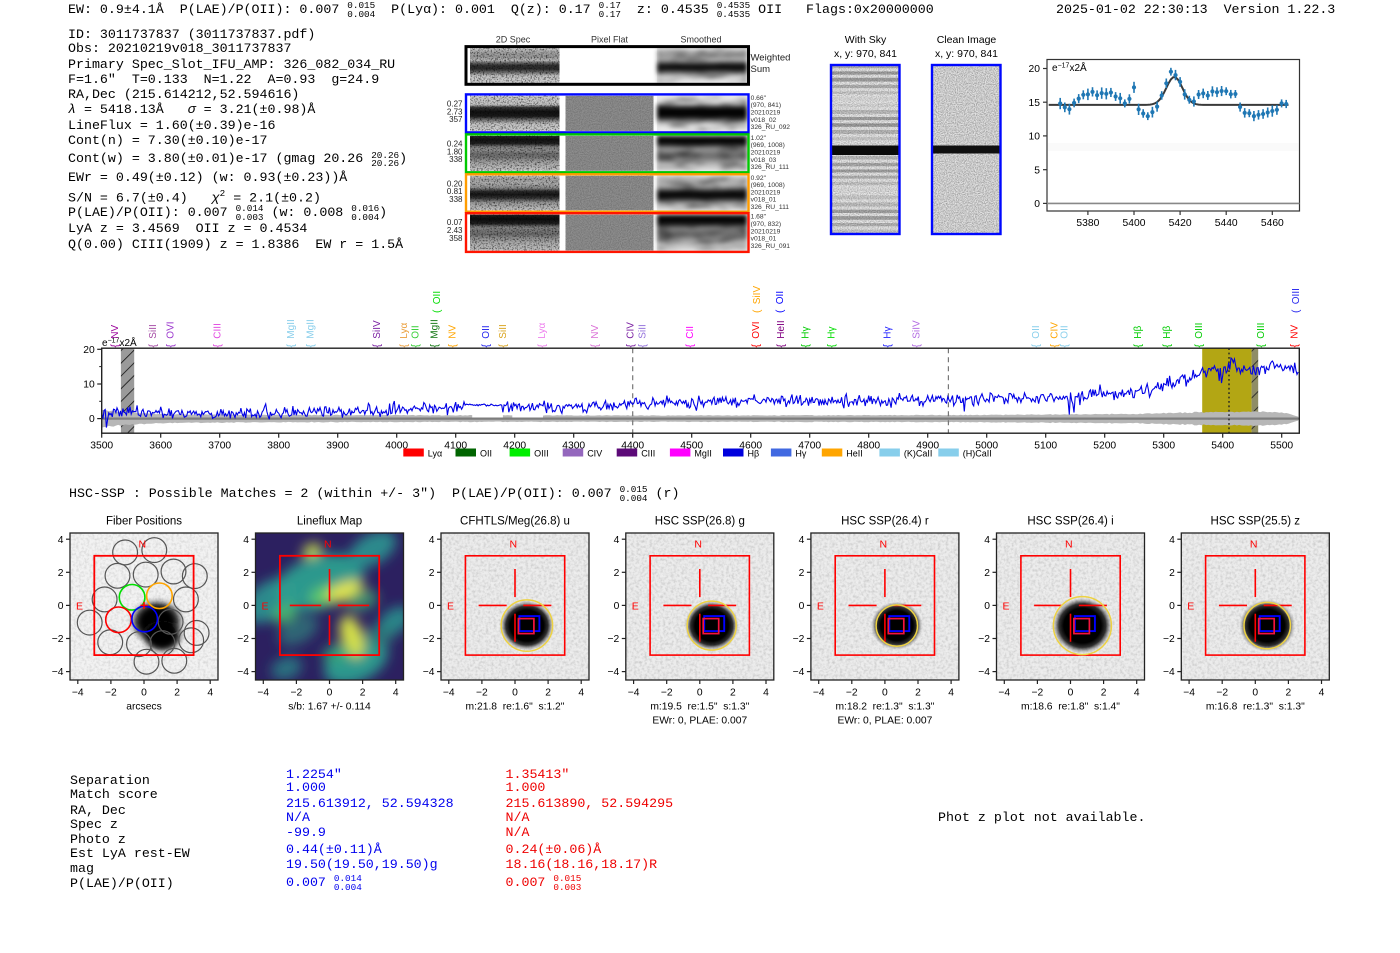 This screenshot has height=953, width=1400. I want to click on svg-text: 4400, so click(632, 446).